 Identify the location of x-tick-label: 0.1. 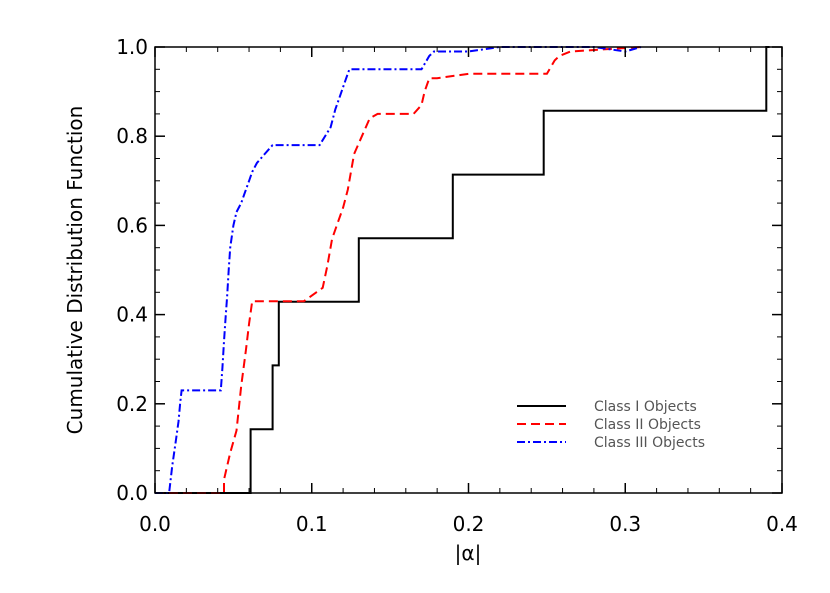
(312, 524).